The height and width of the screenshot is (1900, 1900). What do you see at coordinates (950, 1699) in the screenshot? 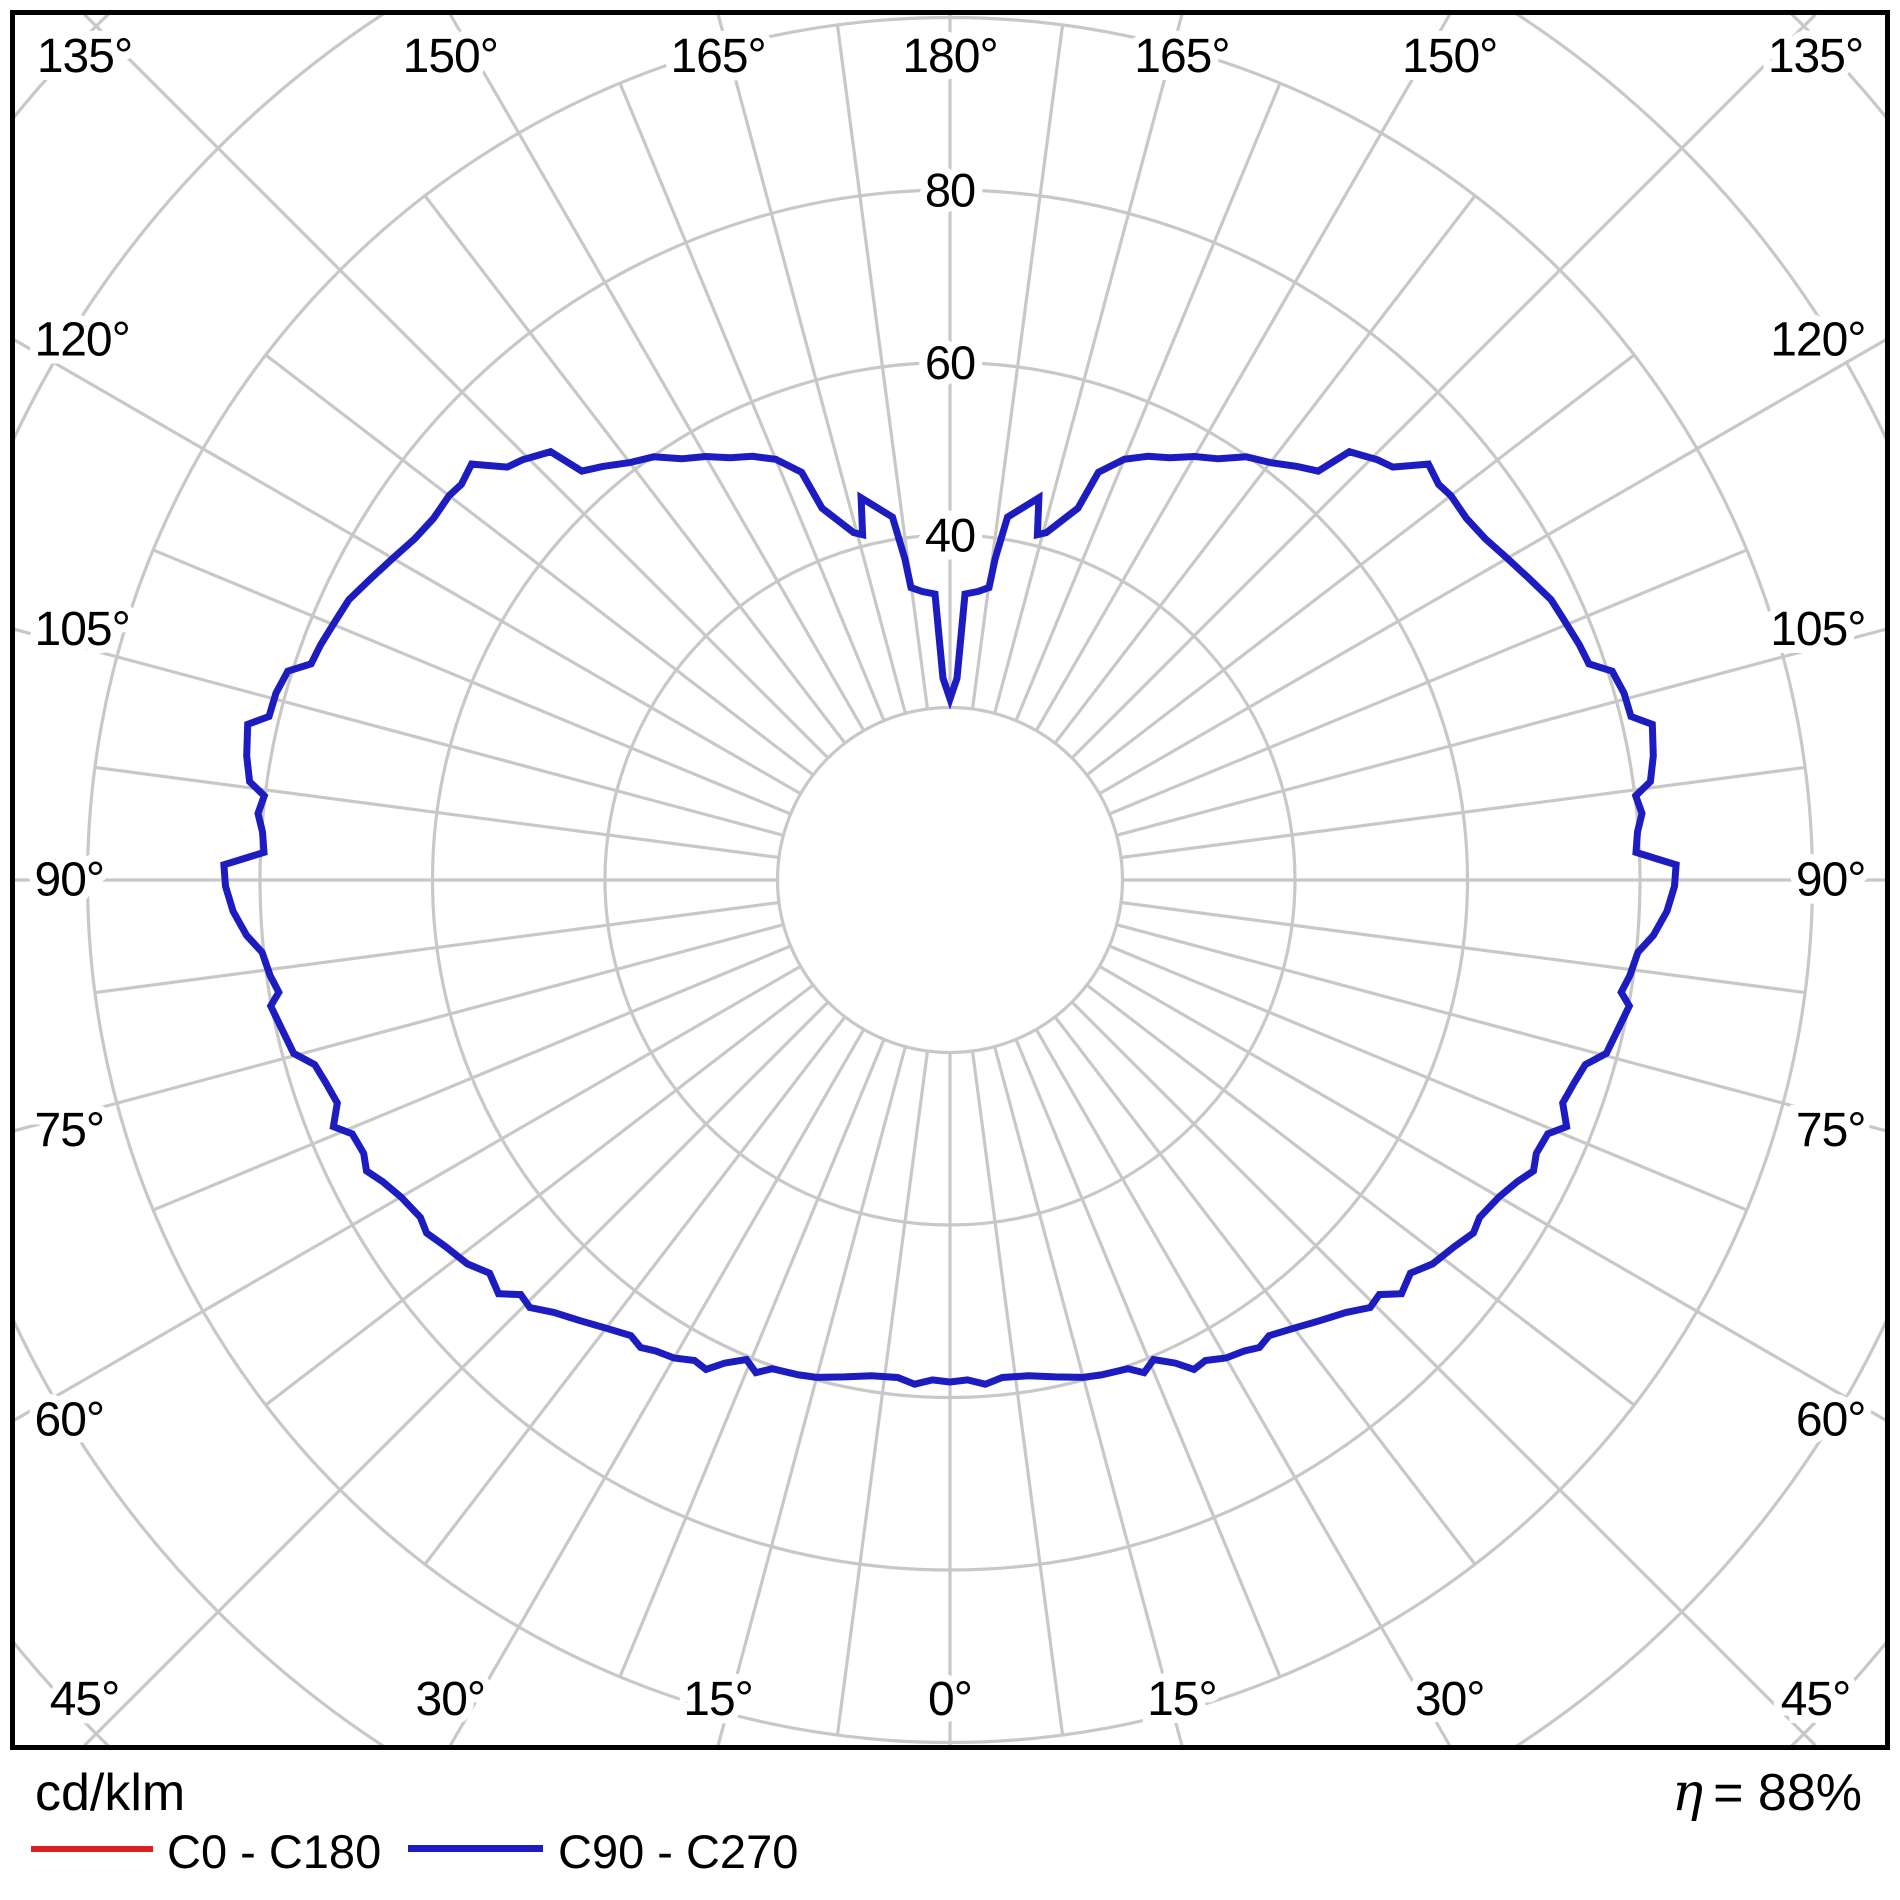
I see `angle-label-0: 0°` at bounding box center [950, 1699].